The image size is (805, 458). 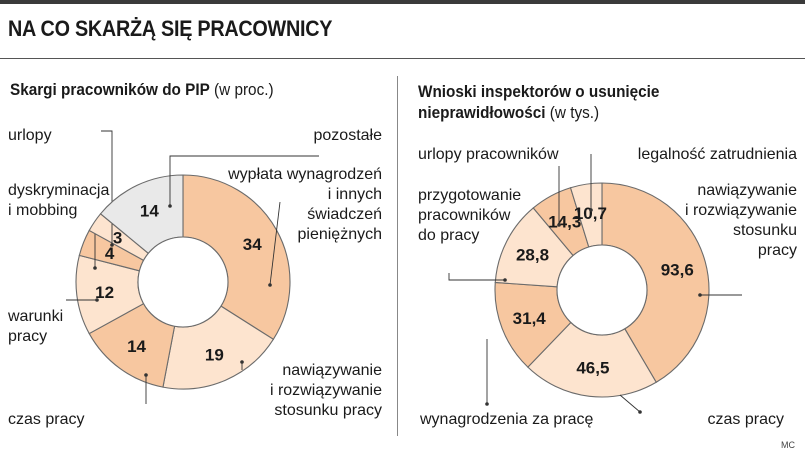 I want to click on credit: MC, so click(x=788, y=445).